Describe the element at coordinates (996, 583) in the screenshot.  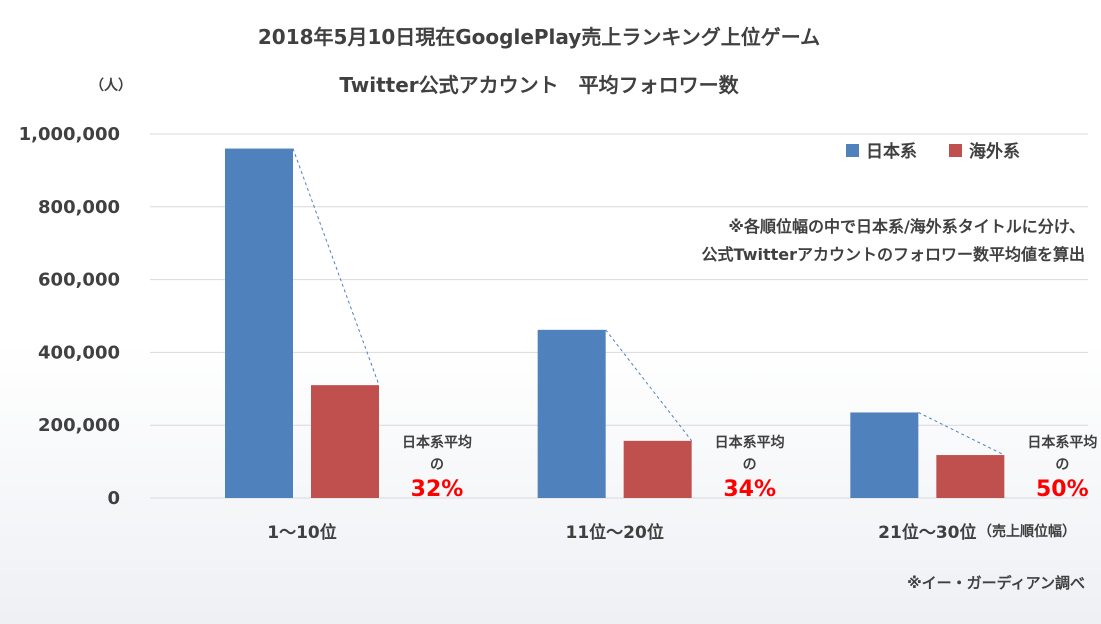
I see `source-note: ※イー・ガーディアン調べ` at that location.